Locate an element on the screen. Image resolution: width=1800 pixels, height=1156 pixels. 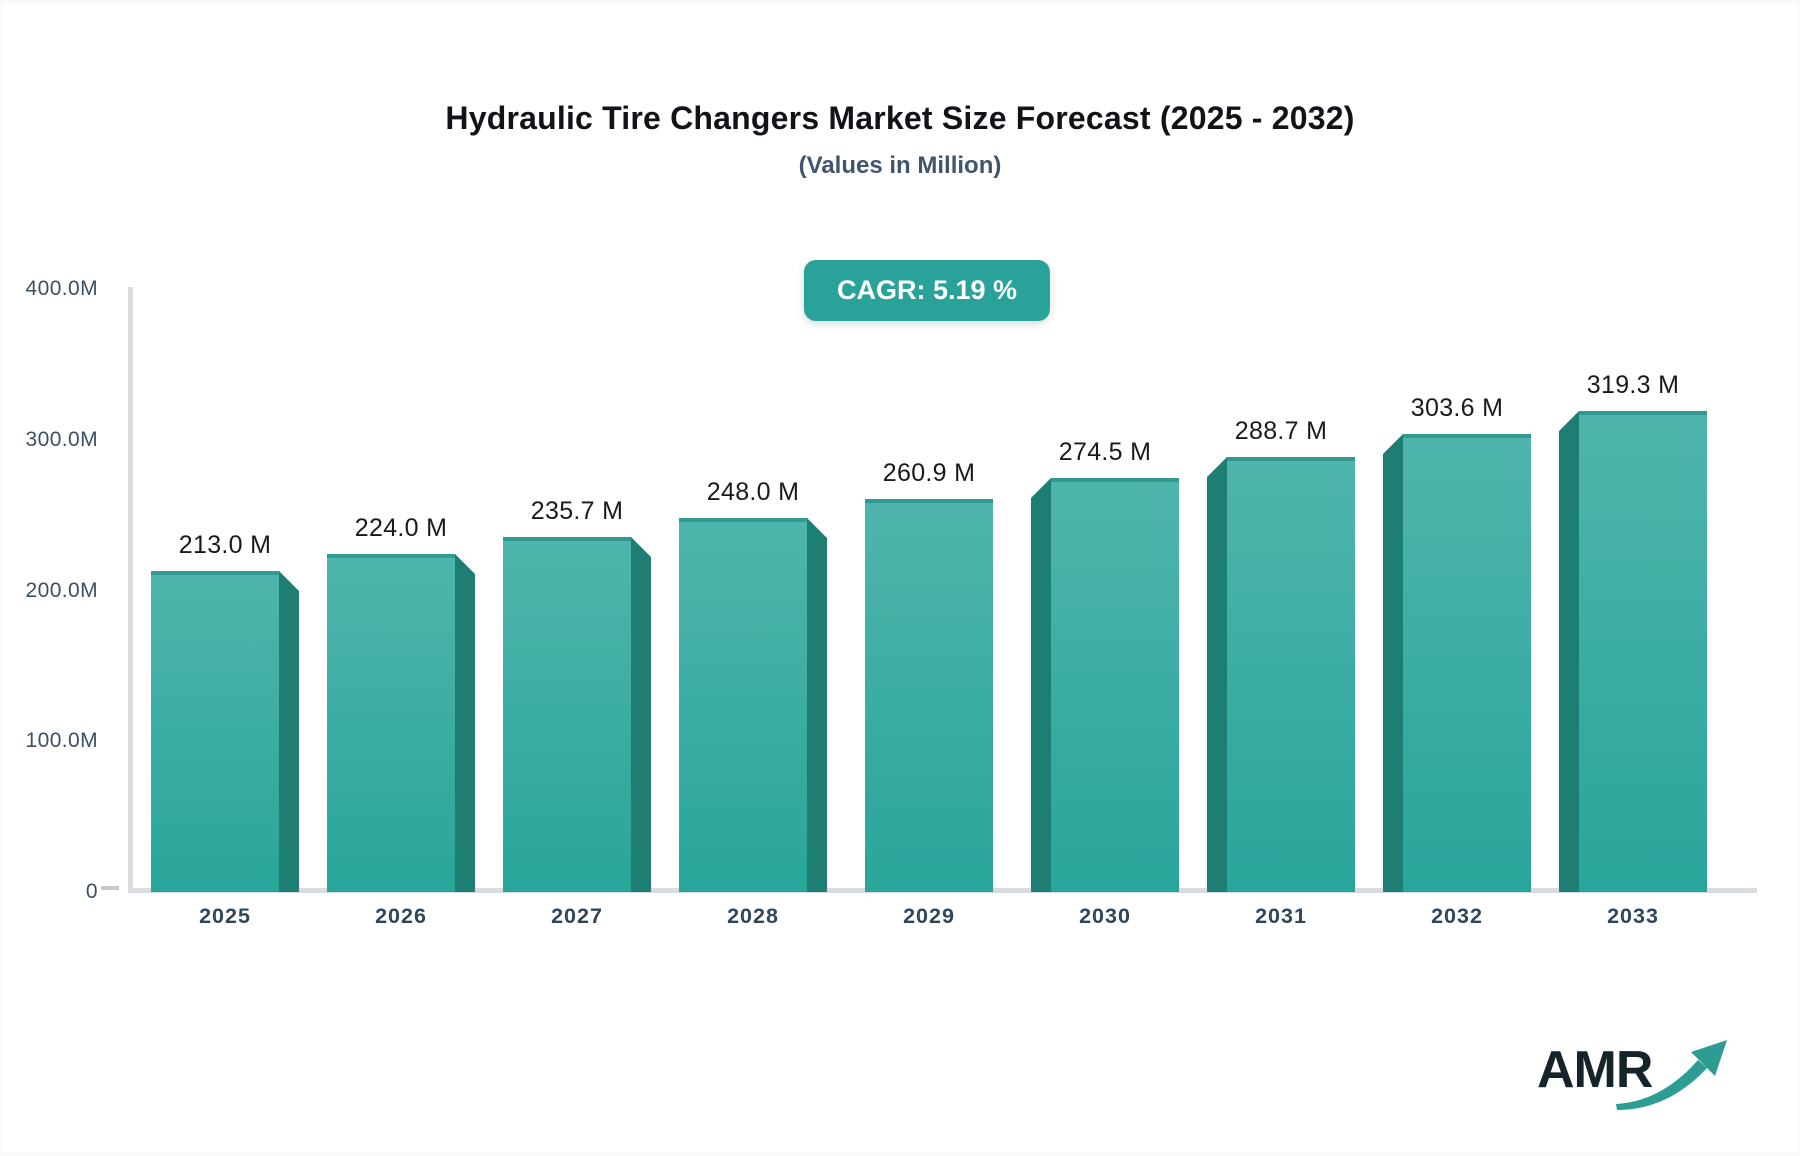
y-tick-label: 300.0M is located at coordinates (61, 439).